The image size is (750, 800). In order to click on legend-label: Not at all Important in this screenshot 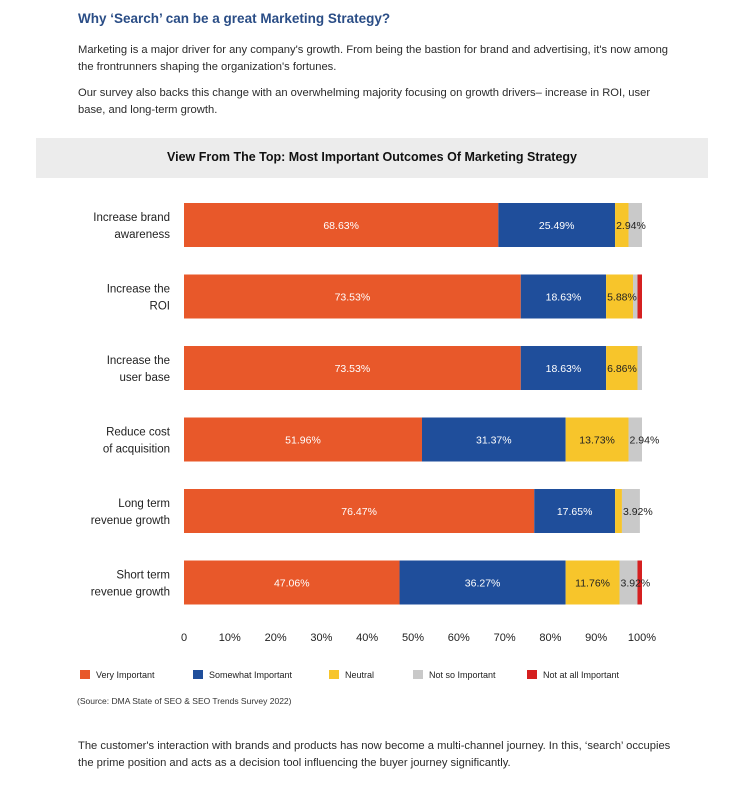, I will do `click(581, 675)`.